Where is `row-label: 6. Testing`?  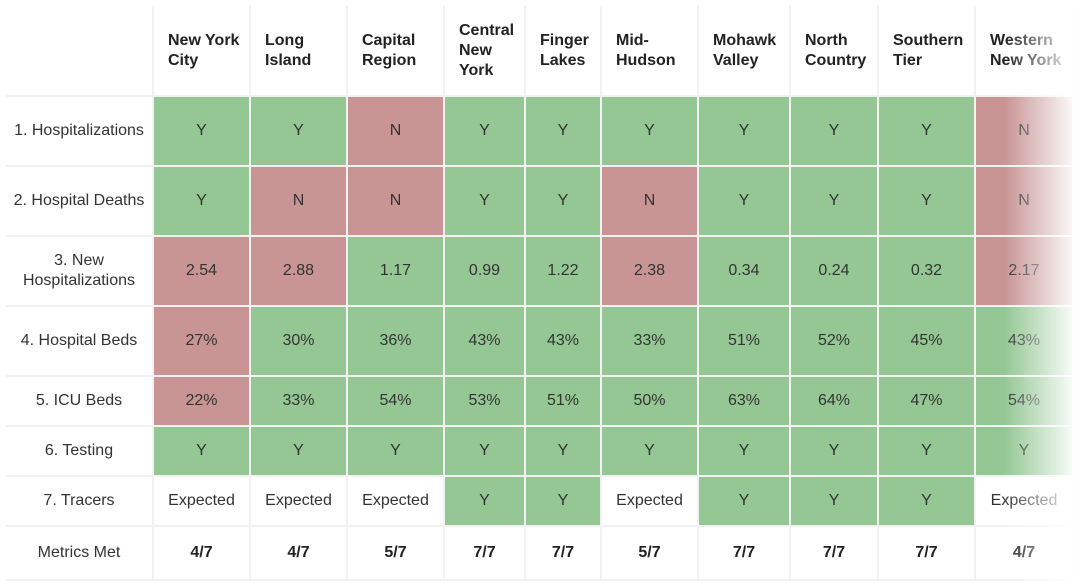
row-label: 6. Testing is located at coordinates (80, 452).